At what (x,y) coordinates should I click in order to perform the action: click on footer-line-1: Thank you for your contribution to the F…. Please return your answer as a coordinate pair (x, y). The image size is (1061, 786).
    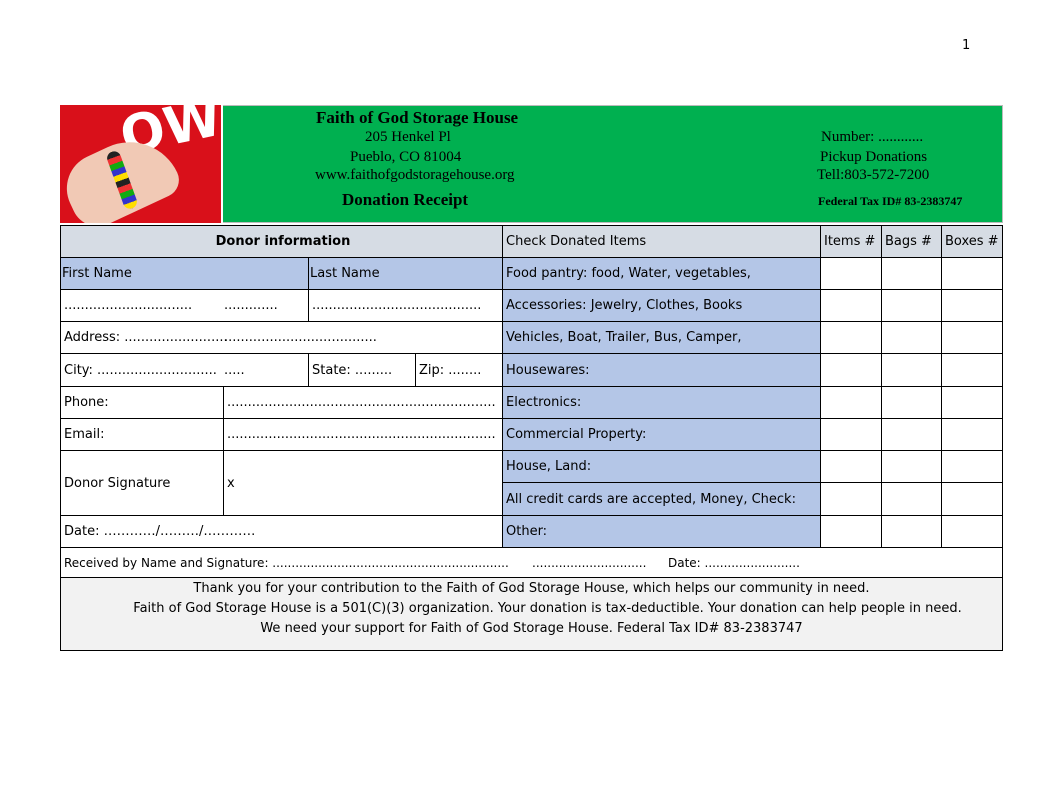
    Looking at the image, I should click on (531, 588).